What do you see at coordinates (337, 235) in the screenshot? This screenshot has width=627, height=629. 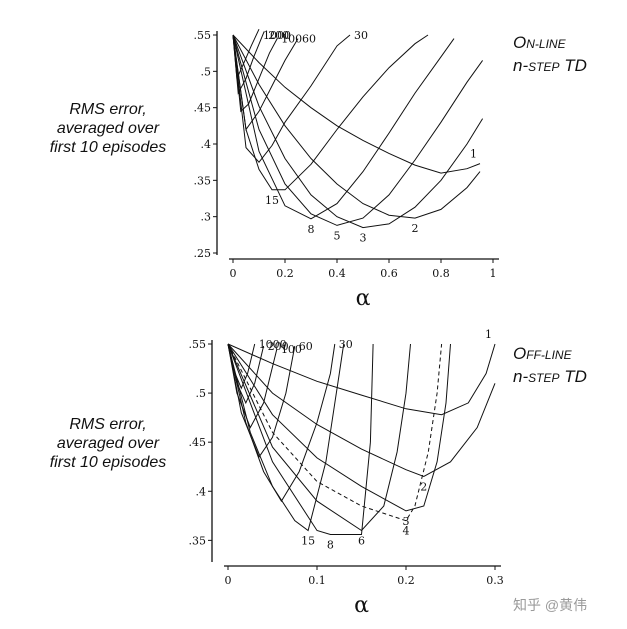 I see `series-label: 5` at bounding box center [337, 235].